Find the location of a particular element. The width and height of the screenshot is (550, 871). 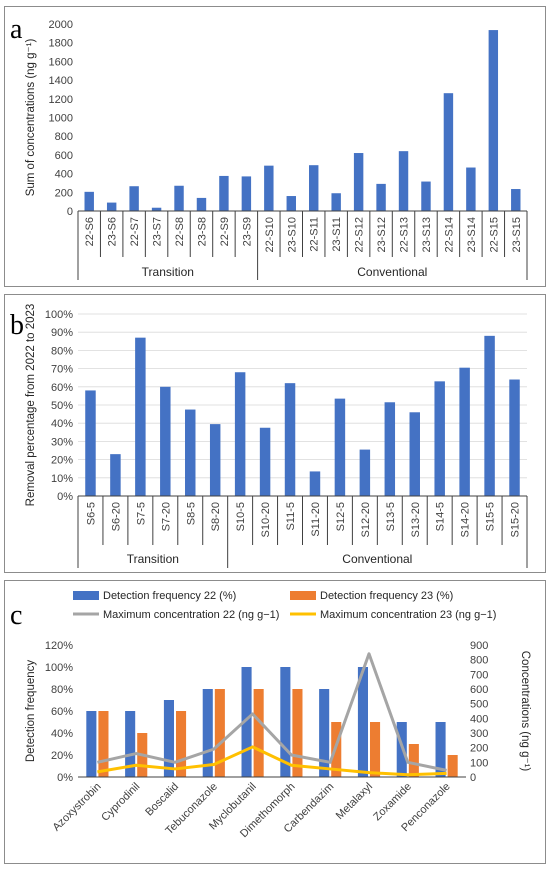

chart-b-x-category-label: S12-5 is located at coordinates (341, 516).